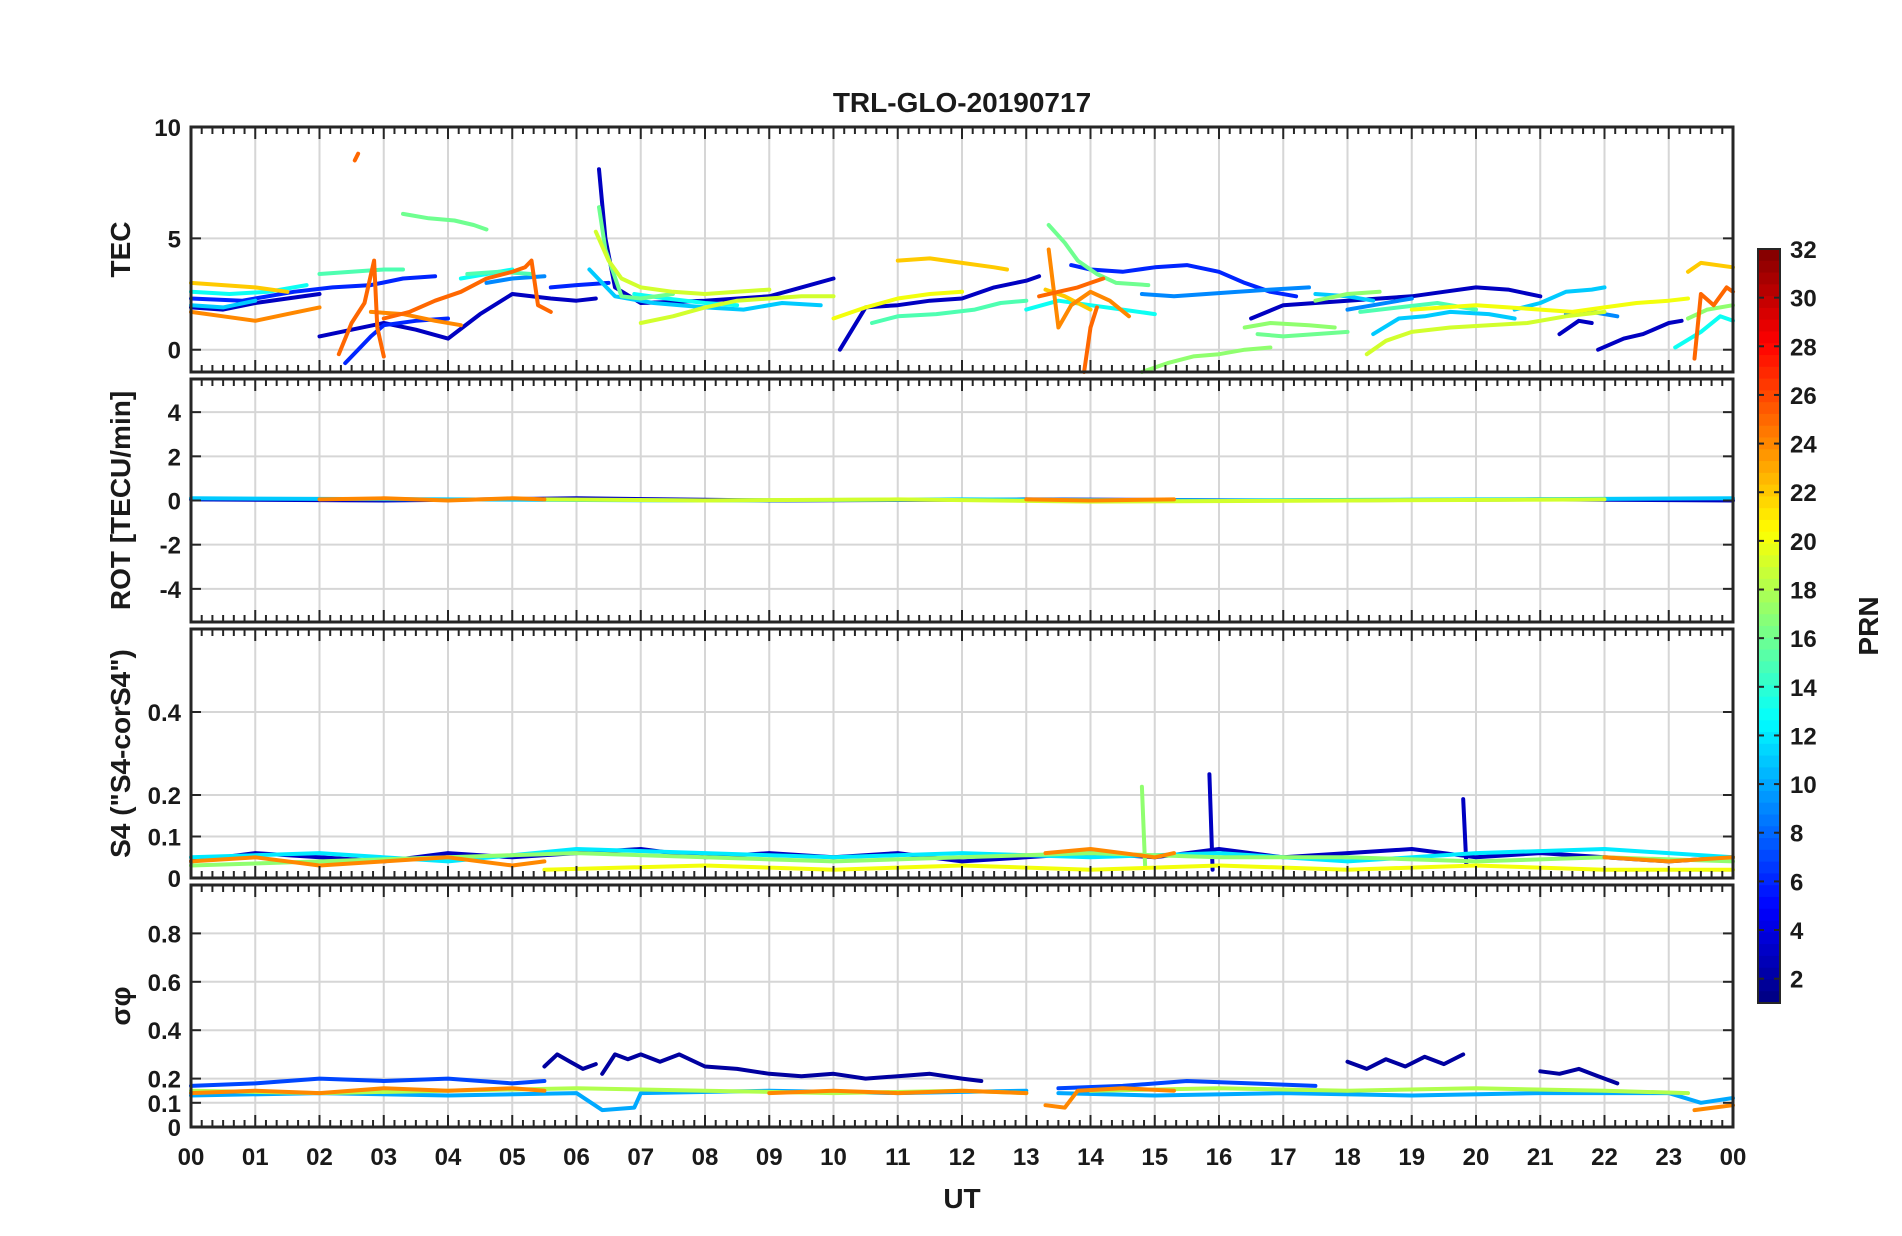  I want to click on x-tick-label: 06, so click(576, 1157).